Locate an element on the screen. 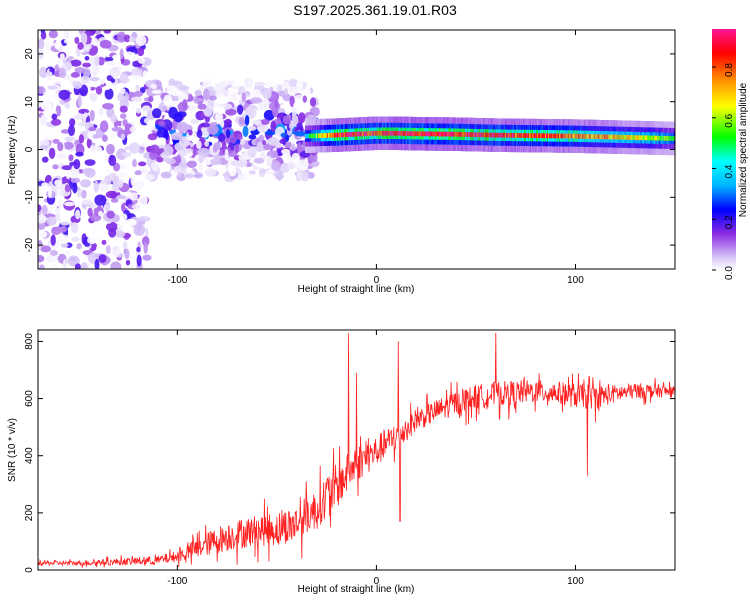  colorbar-gradient is located at coordinates (724, 149).